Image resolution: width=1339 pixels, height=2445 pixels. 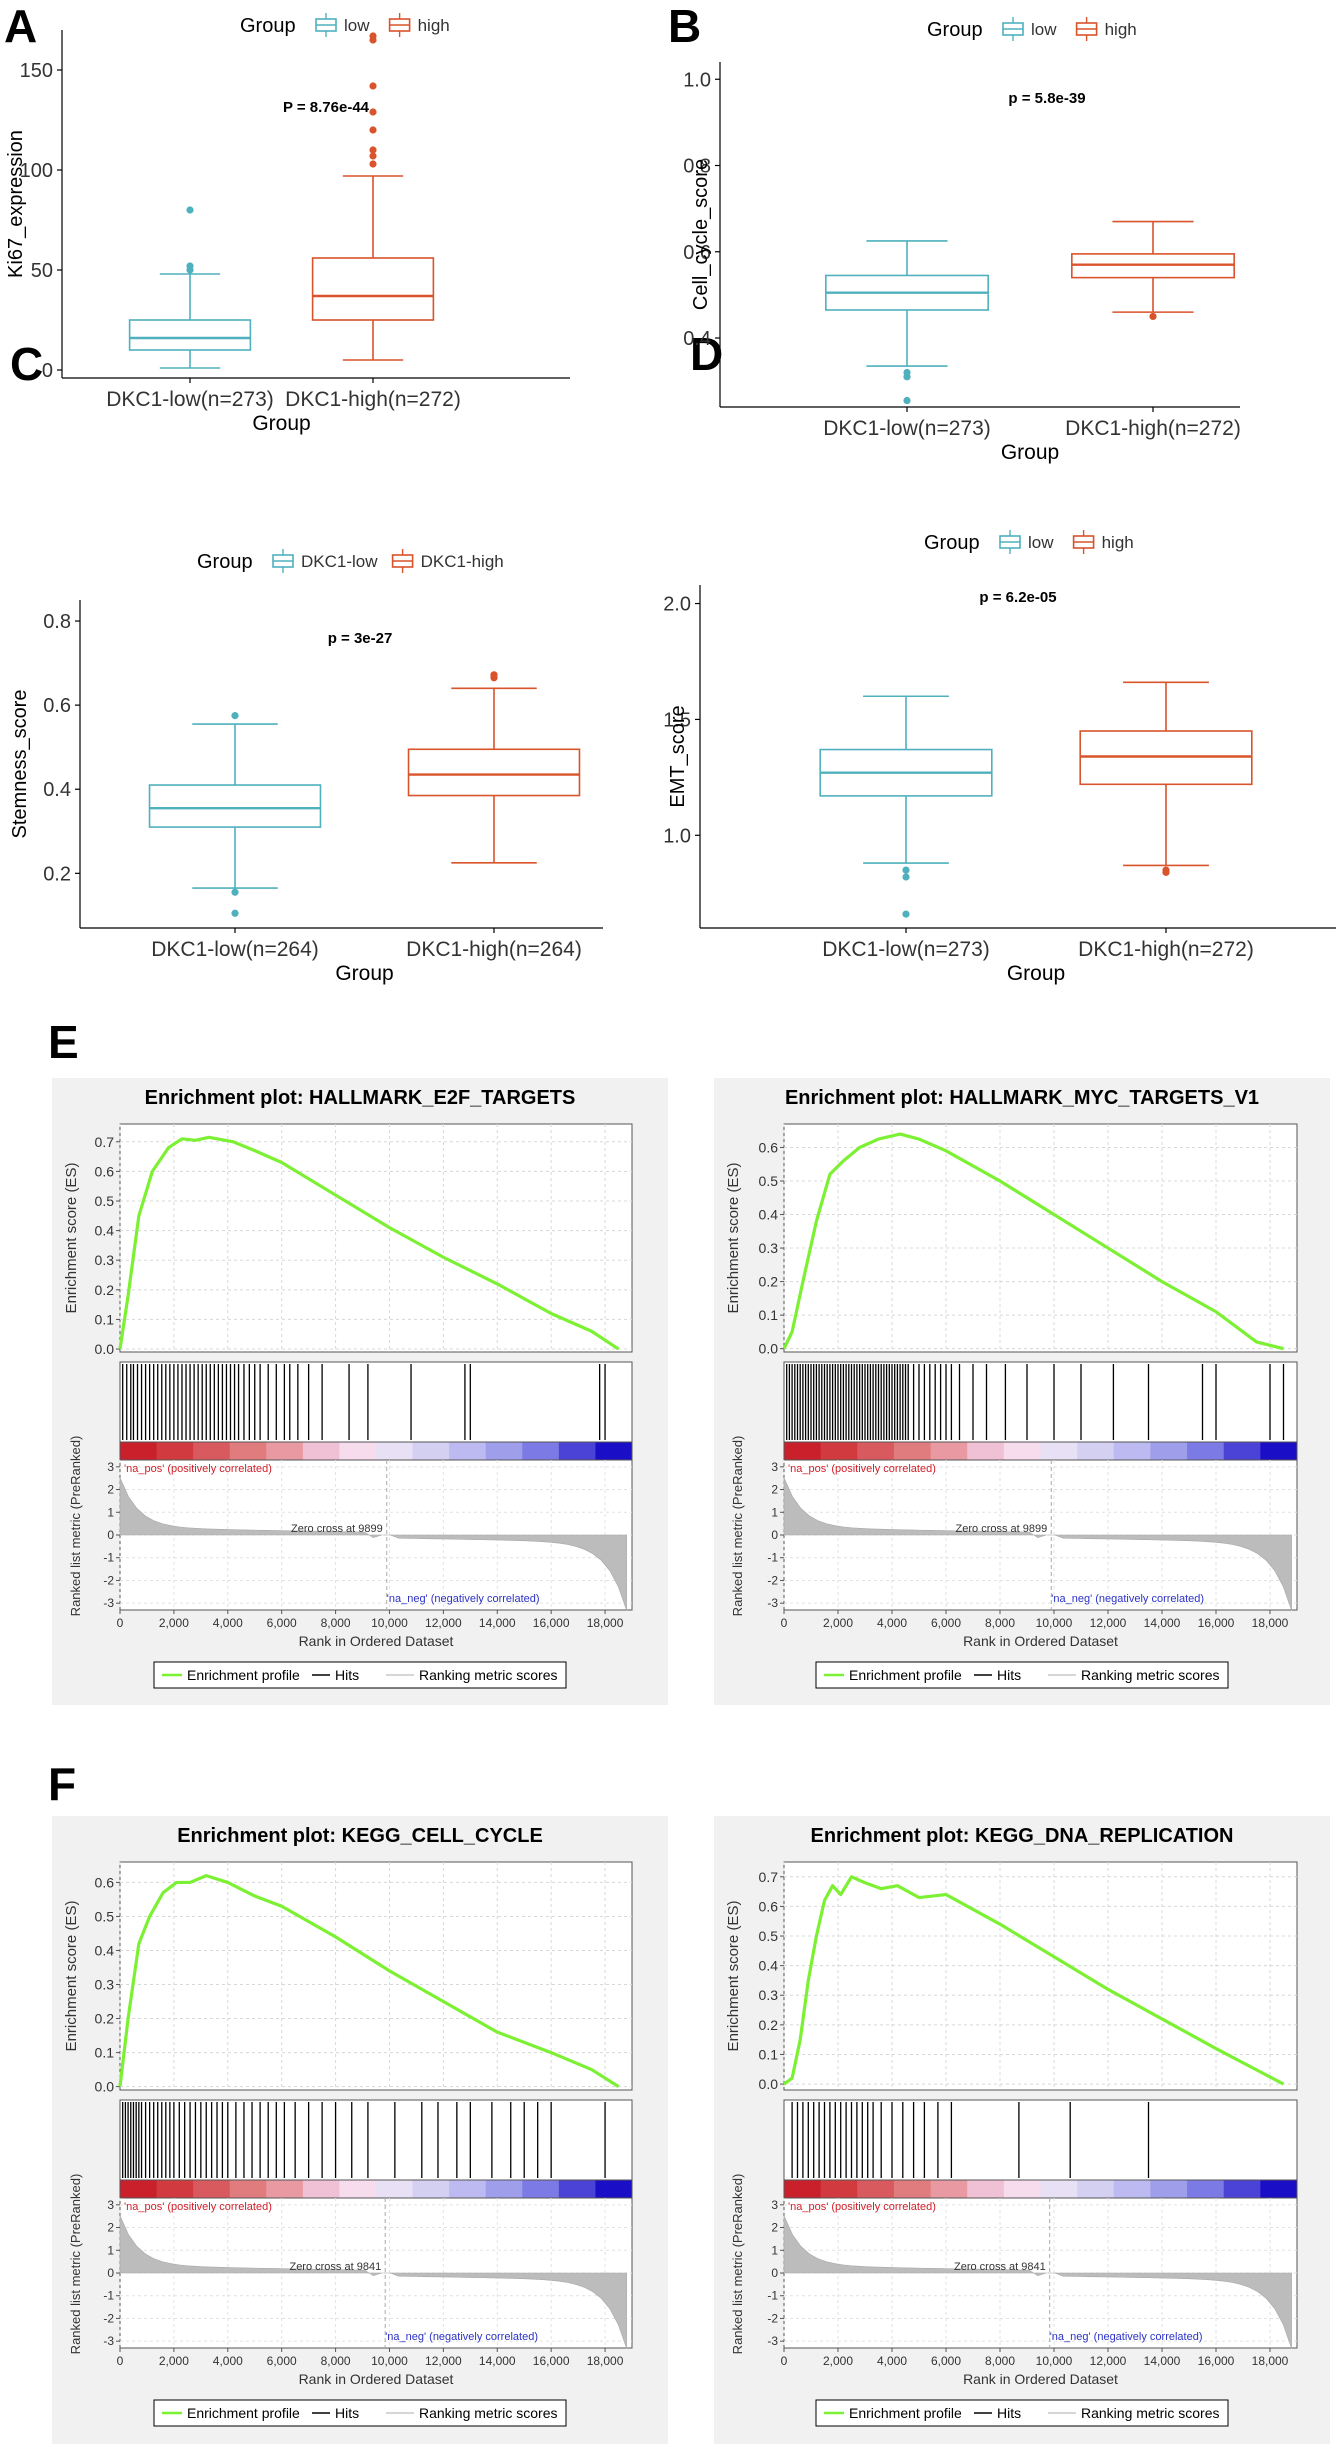 I want to click on y-tick-label: 2.0, so click(x=677, y=605).